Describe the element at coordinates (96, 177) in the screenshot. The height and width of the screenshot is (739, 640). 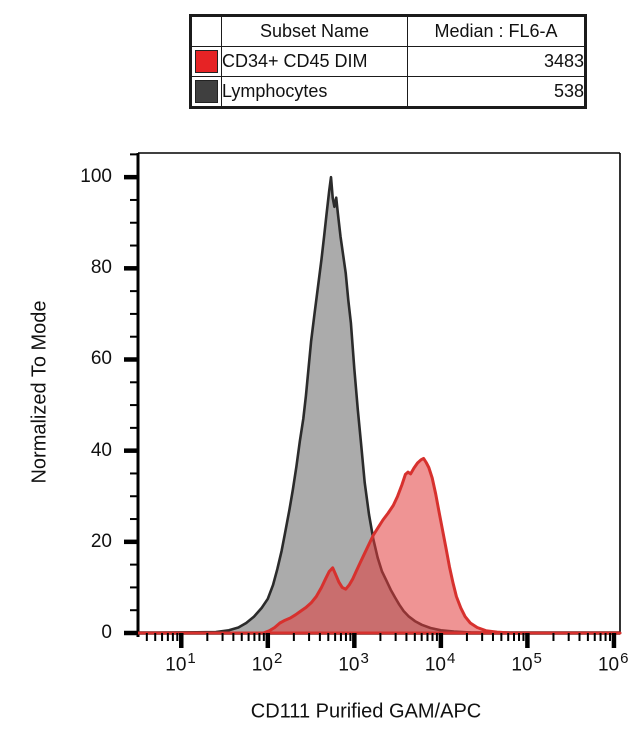
I see `y-tick-label: 100` at that location.